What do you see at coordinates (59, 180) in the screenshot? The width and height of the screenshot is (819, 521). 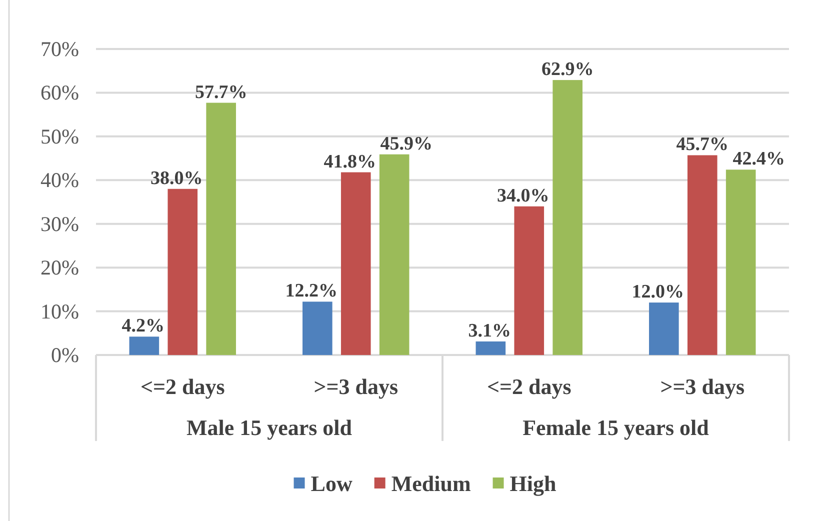 I see `y-tick-label: 40%` at bounding box center [59, 180].